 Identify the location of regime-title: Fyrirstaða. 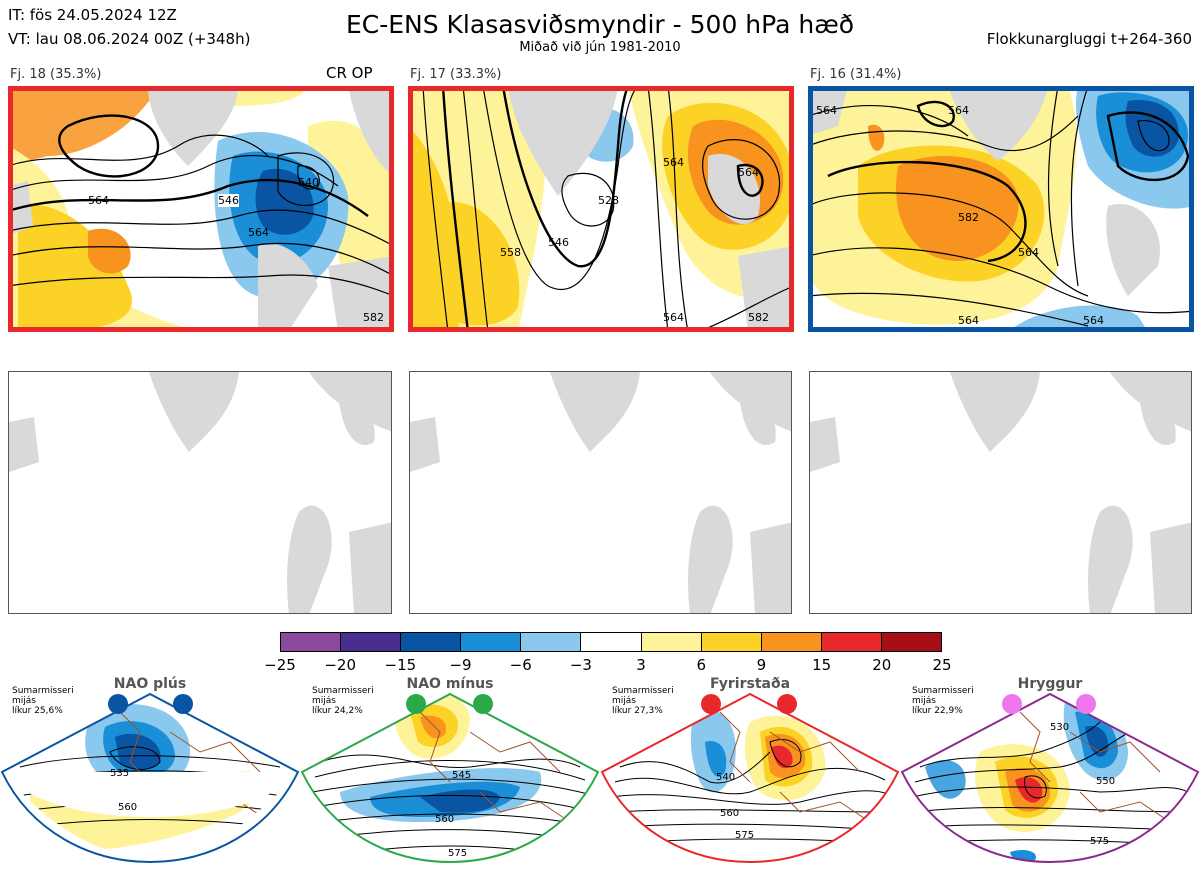
(750, 684).